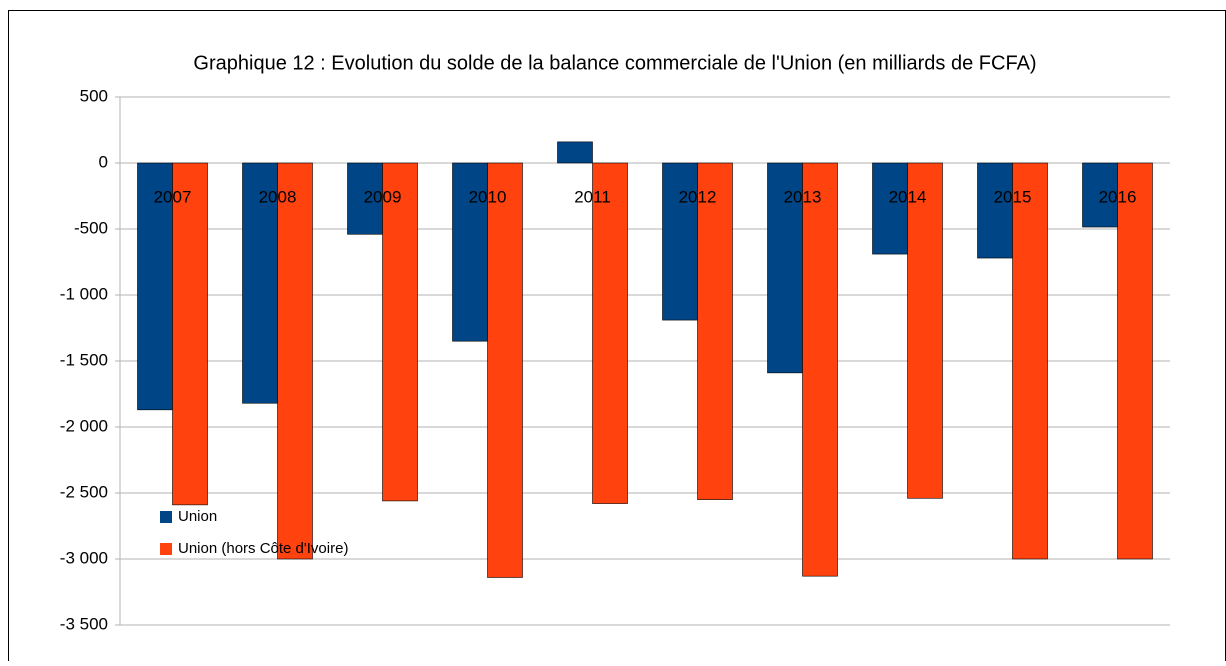  Describe the element at coordinates (103, 161) in the screenshot. I see `y-tick-label: 0` at that location.